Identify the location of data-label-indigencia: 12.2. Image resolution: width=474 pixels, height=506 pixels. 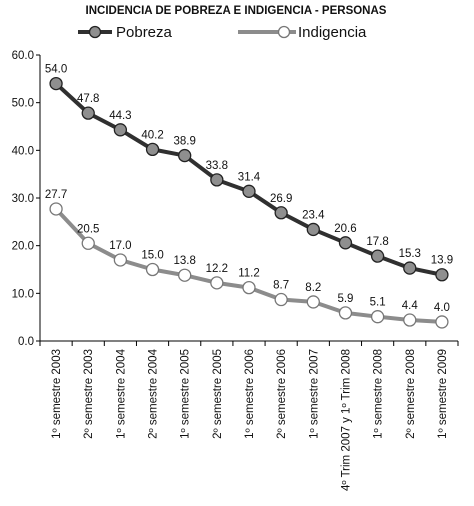
(217, 269).